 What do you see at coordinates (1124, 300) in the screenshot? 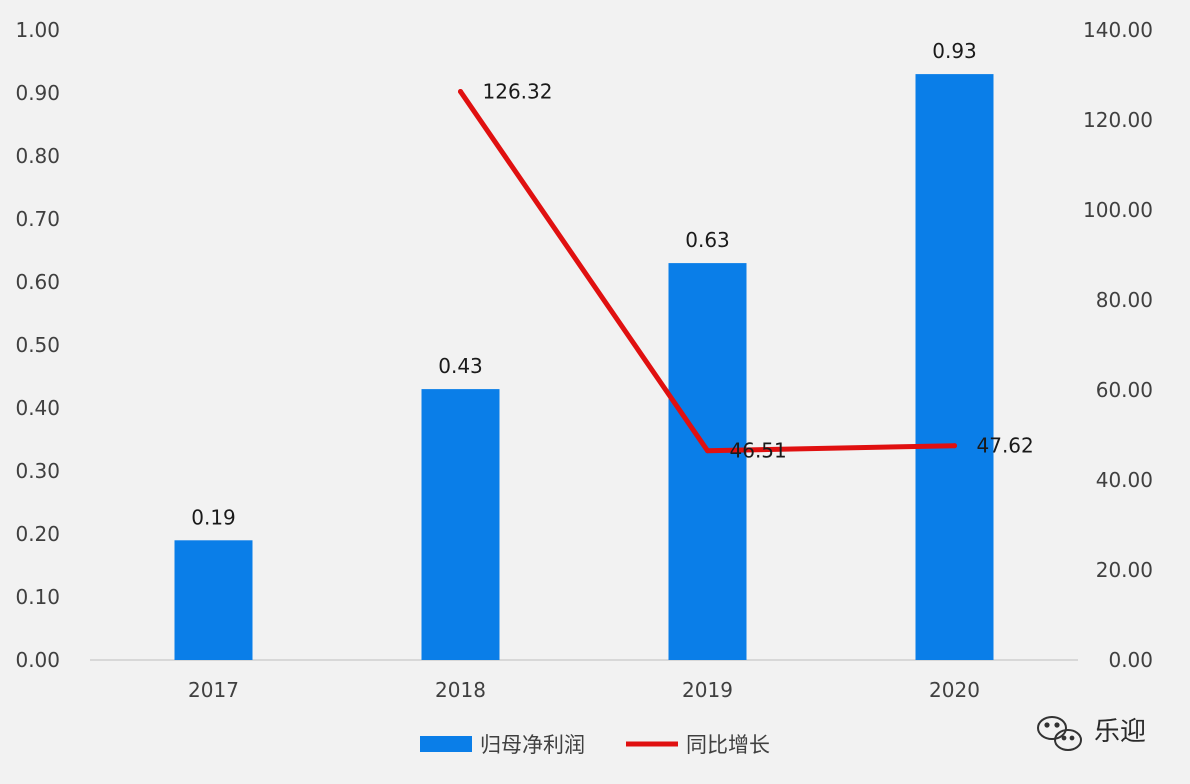
I see `right-tick-label: 80.00` at bounding box center [1124, 300].